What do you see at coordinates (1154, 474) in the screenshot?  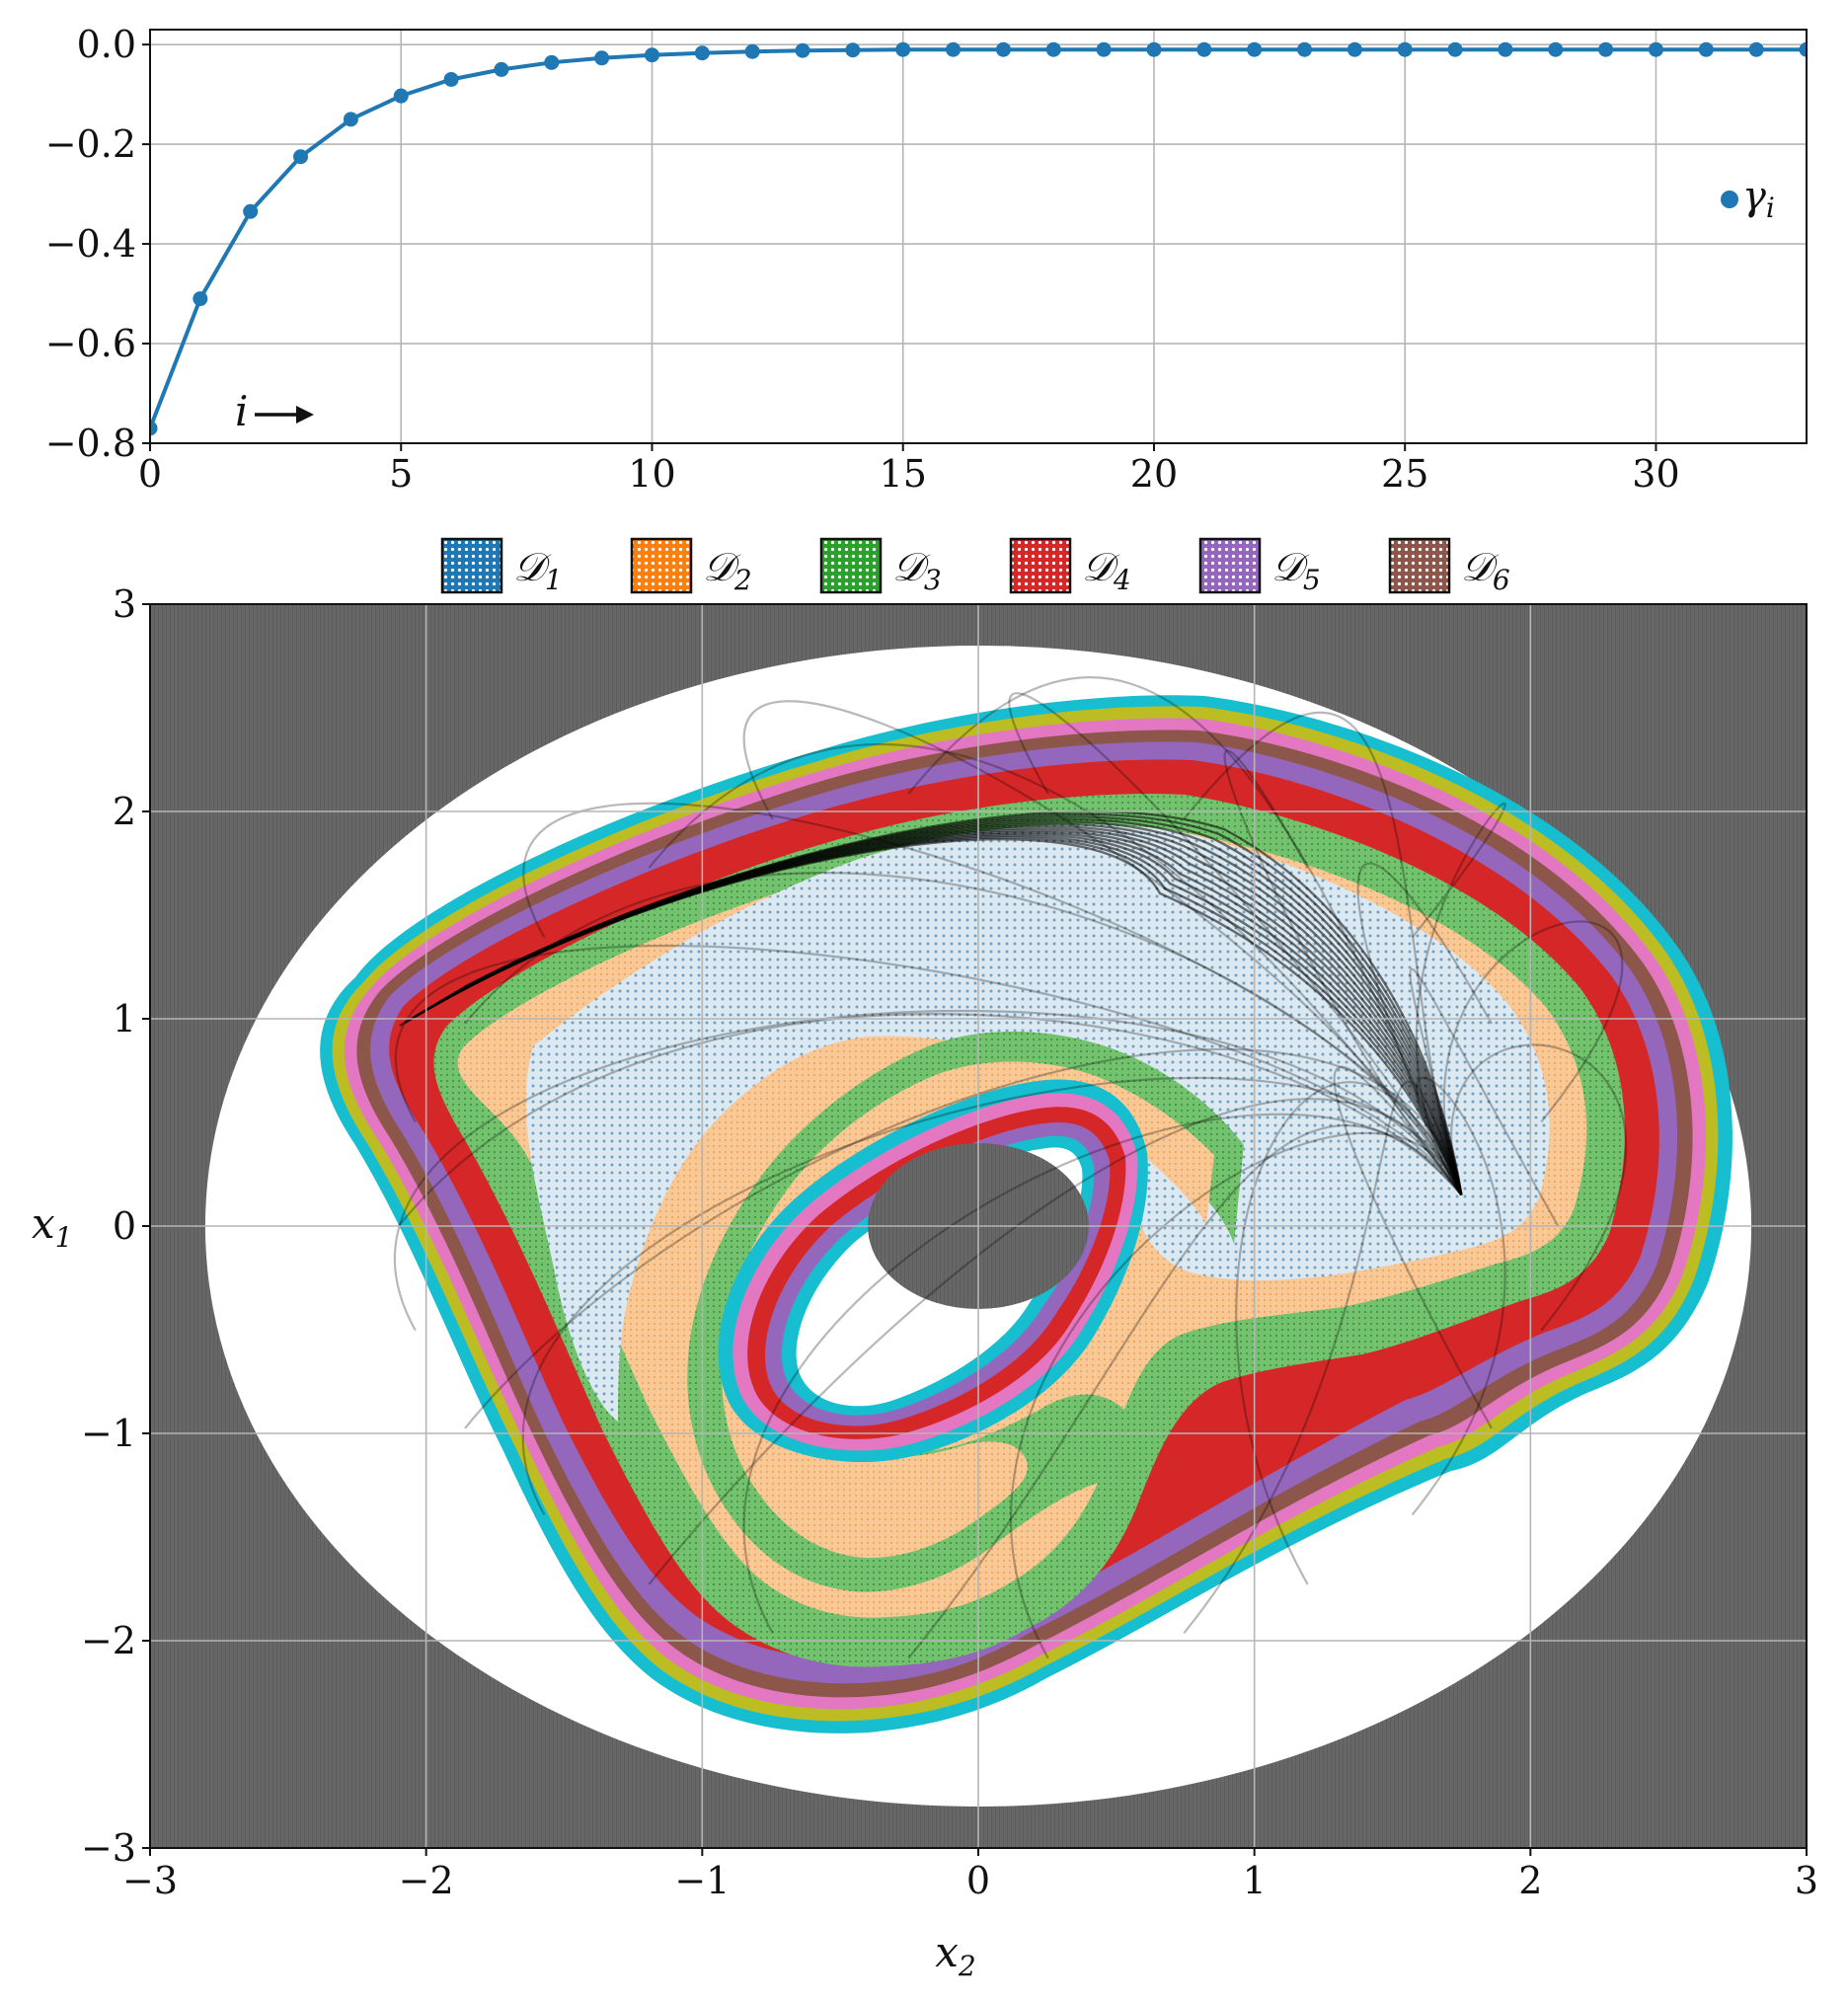 I see `gamma-x-tick-label: 20` at bounding box center [1154, 474].